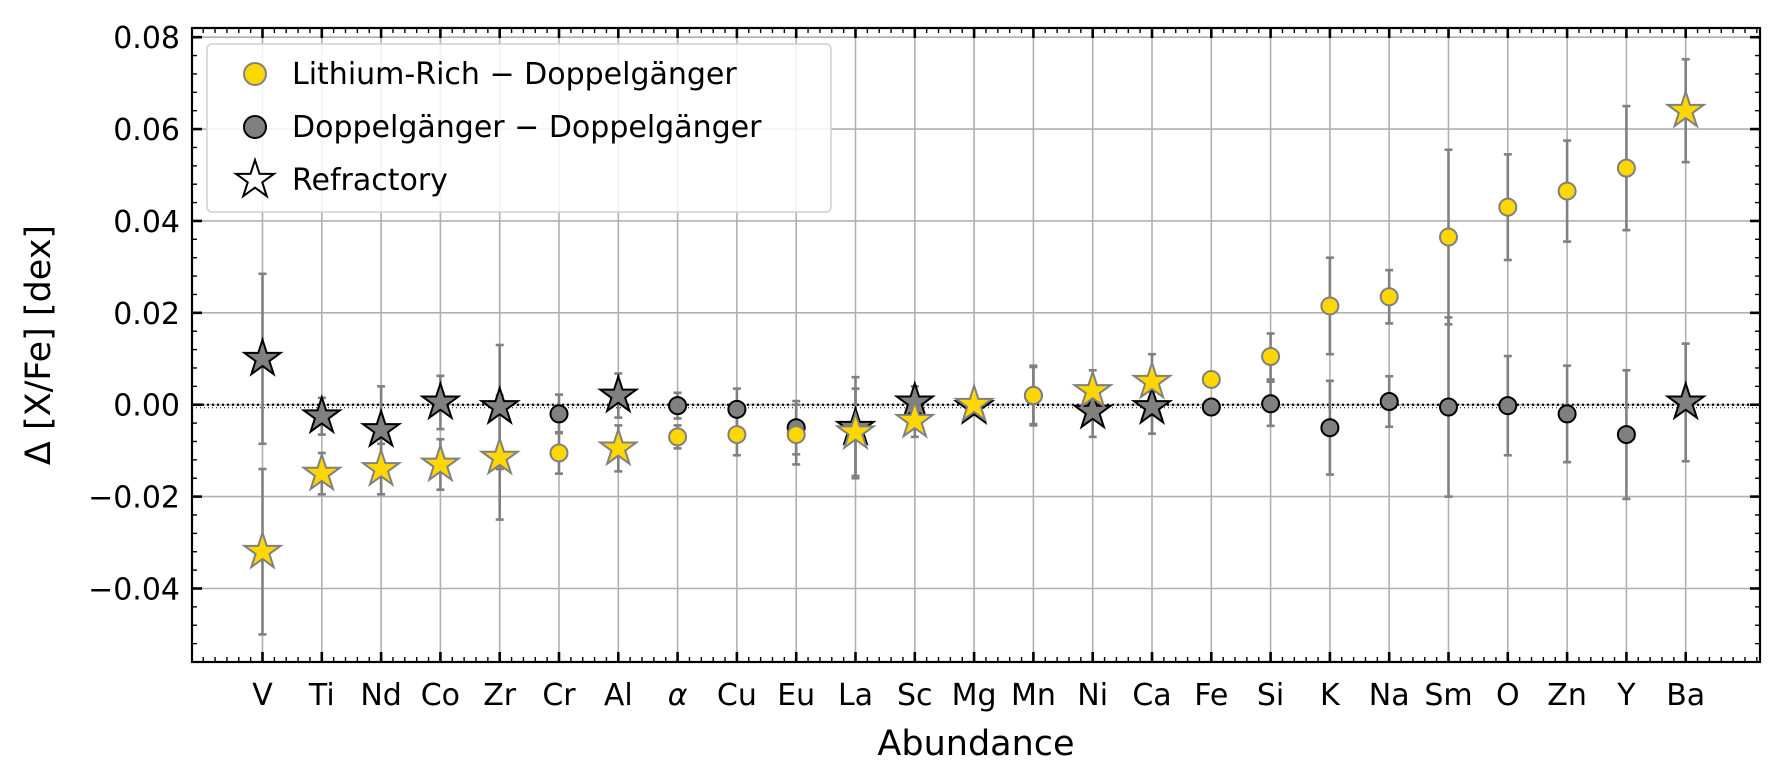  Describe the element at coordinates (1448, 695) in the screenshot. I see `x-tick-label: Sm` at that location.